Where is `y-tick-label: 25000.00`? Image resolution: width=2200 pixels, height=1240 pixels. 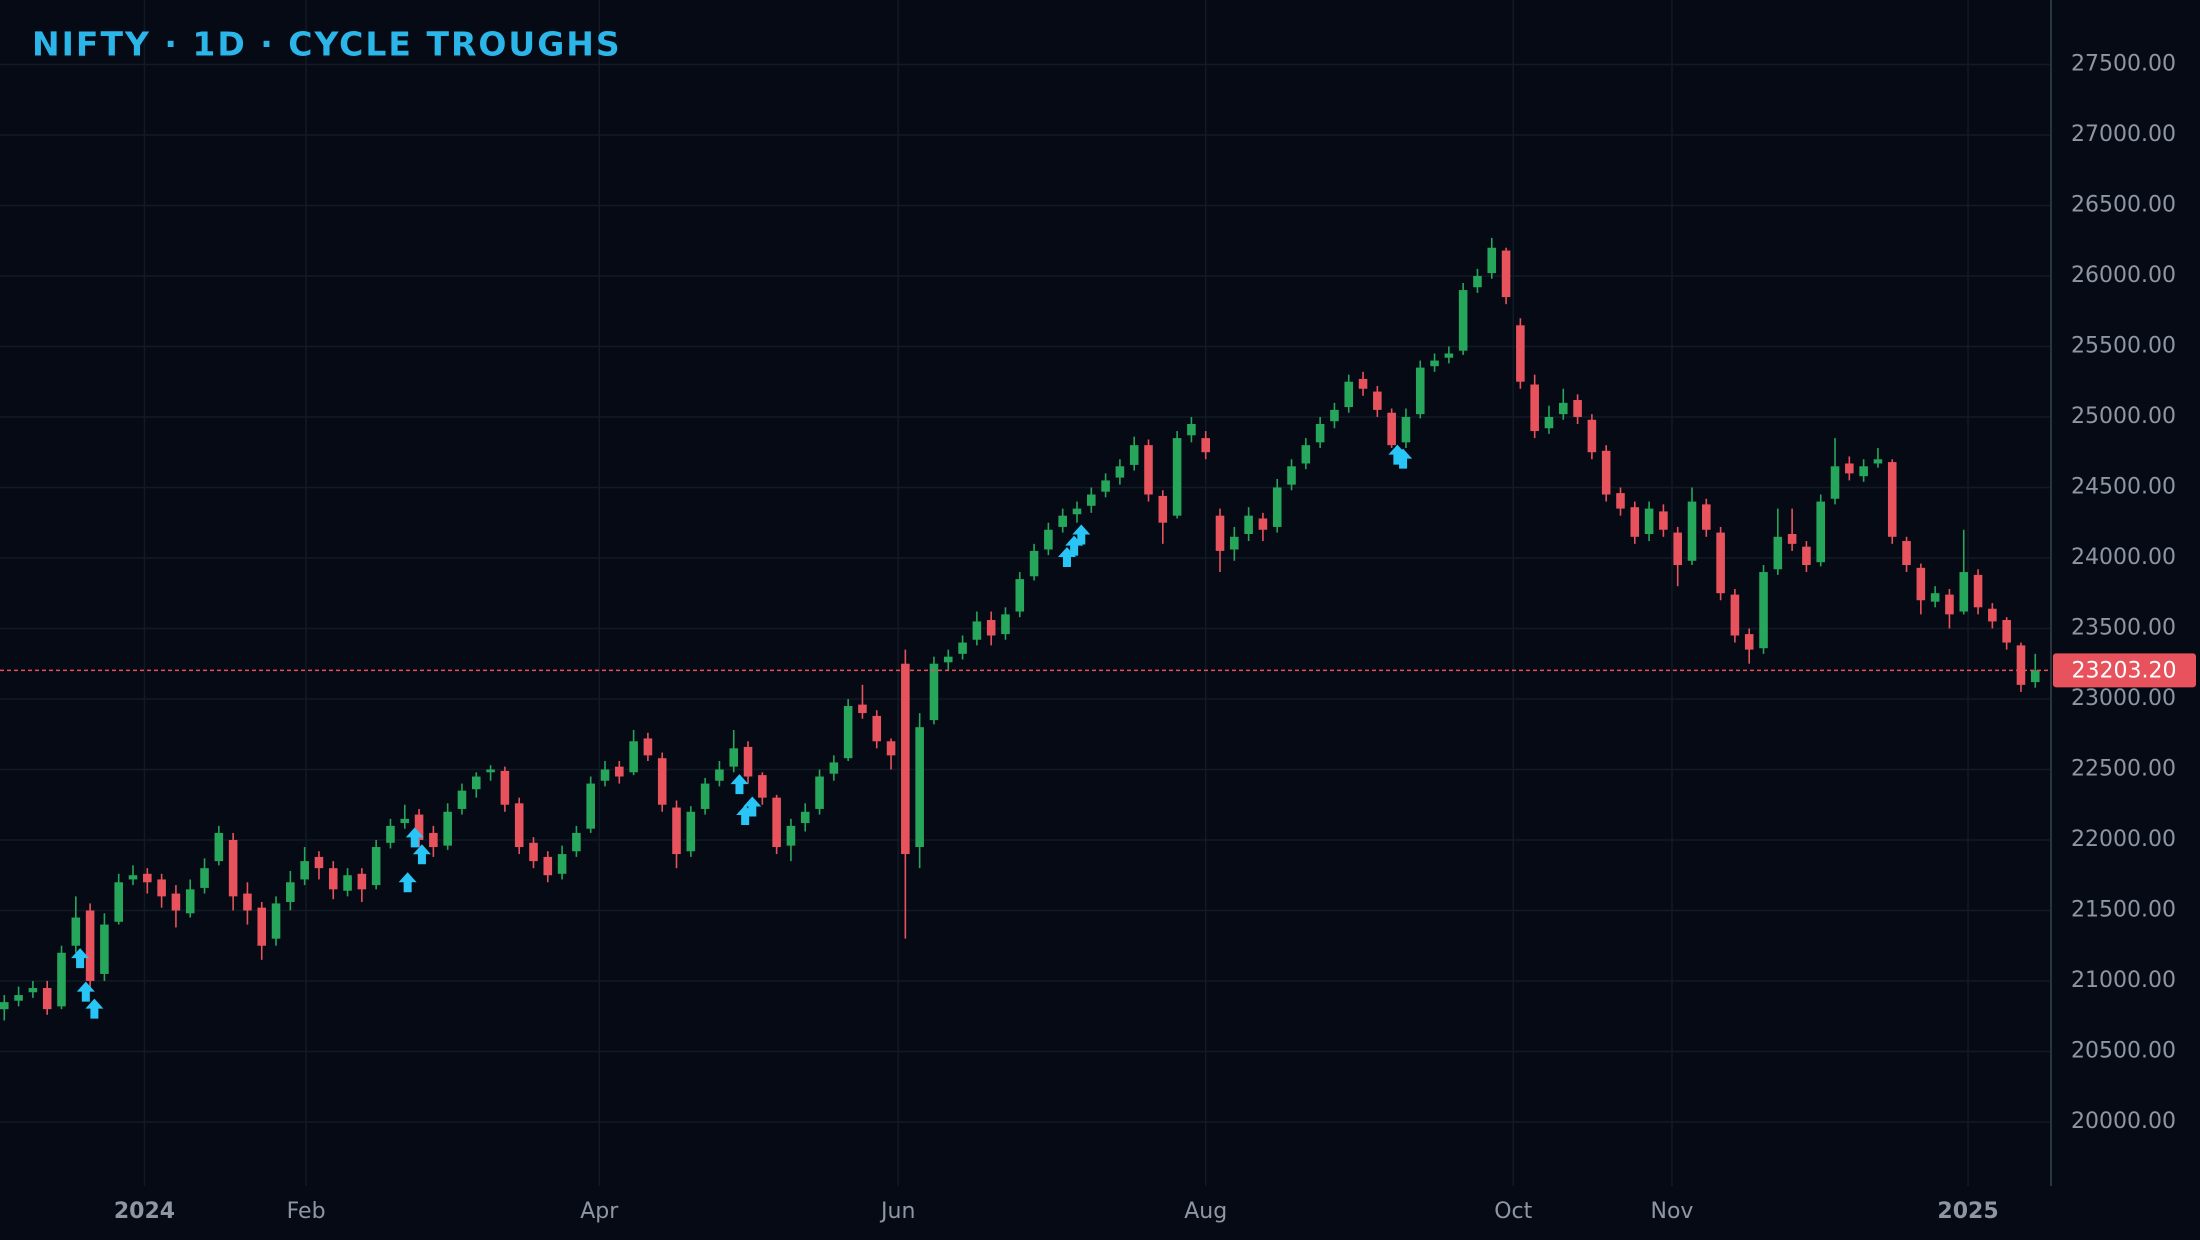 y-tick-label: 25000.00 is located at coordinates (2123, 416).